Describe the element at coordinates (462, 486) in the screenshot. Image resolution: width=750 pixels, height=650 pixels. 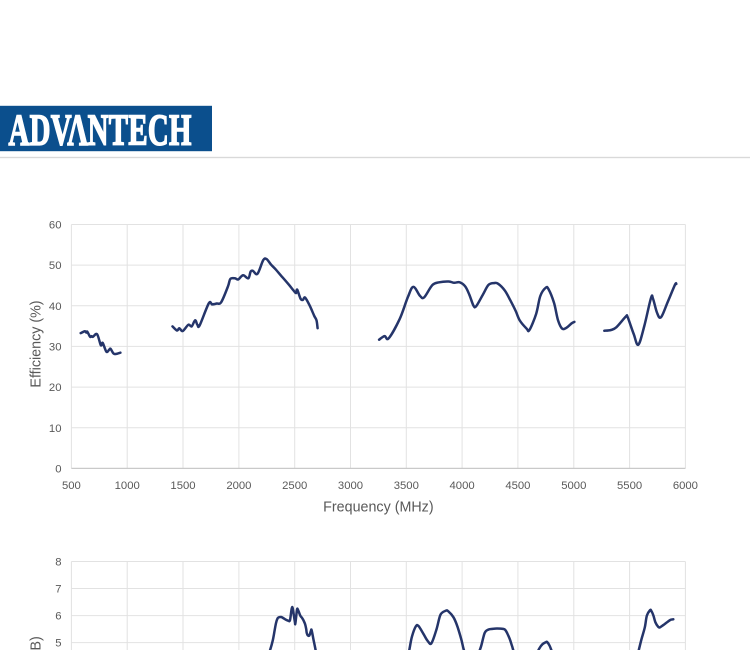
I see `svg-text: 4000` at that location.